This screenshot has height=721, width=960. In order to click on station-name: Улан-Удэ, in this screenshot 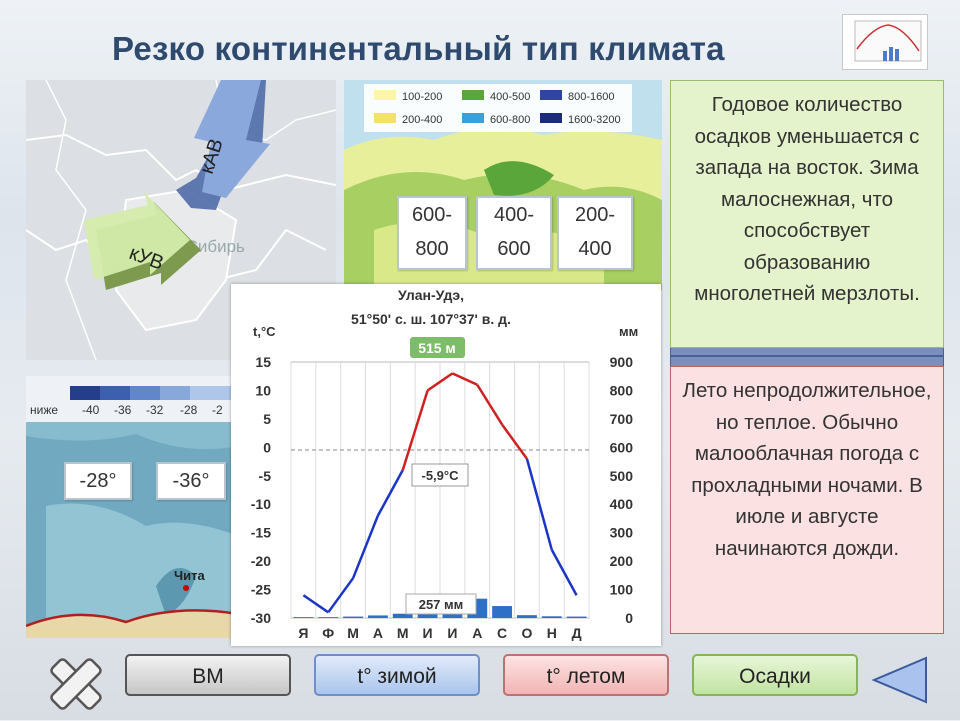, I will do `click(431, 295)`.